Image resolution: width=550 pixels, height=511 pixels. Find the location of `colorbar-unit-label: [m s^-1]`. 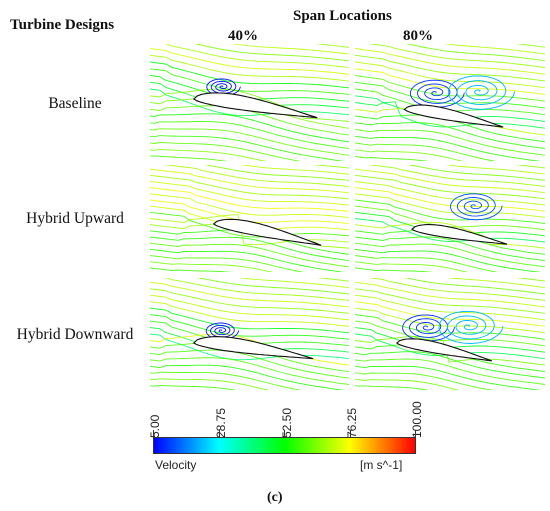

colorbar-unit-label: [m s^-1] is located at coordinates (381, 465).